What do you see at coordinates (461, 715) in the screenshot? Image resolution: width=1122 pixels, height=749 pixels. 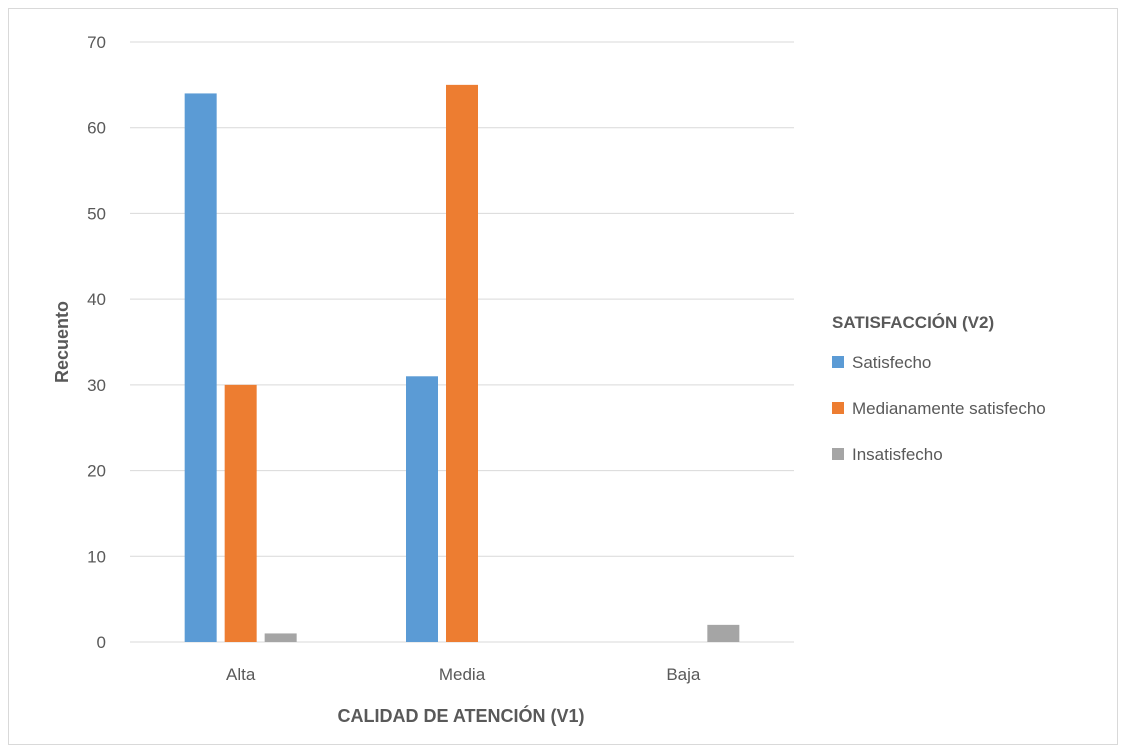 I see `x-axis-title: CALIDAD DE ATENCIÓN (V1)` at bounding box center [461, 715].